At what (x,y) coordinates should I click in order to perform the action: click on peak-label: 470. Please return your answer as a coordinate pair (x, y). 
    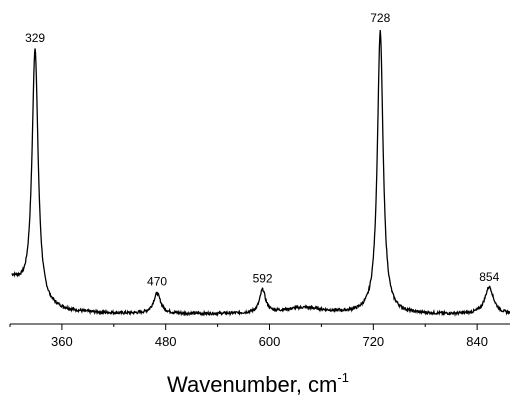
    Looking at the image, I should click on (157, 282).